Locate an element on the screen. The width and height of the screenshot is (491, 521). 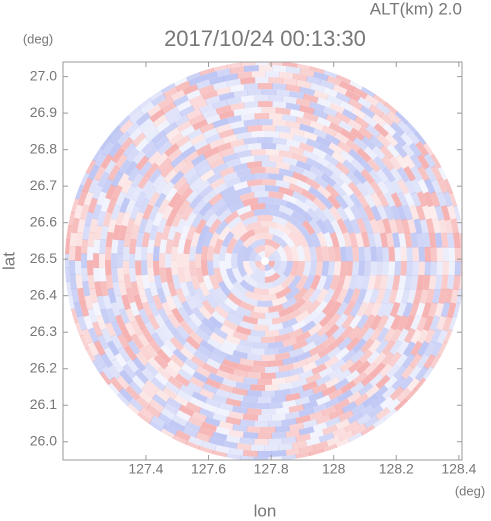
x-tick-label: 128.4 is located at coordinates (458, 469).